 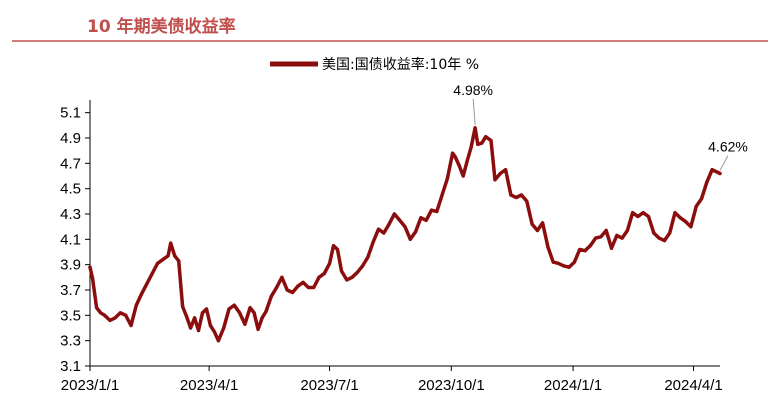 I want to click on y-tick-label: 4.7, so click(x=70, y=163).